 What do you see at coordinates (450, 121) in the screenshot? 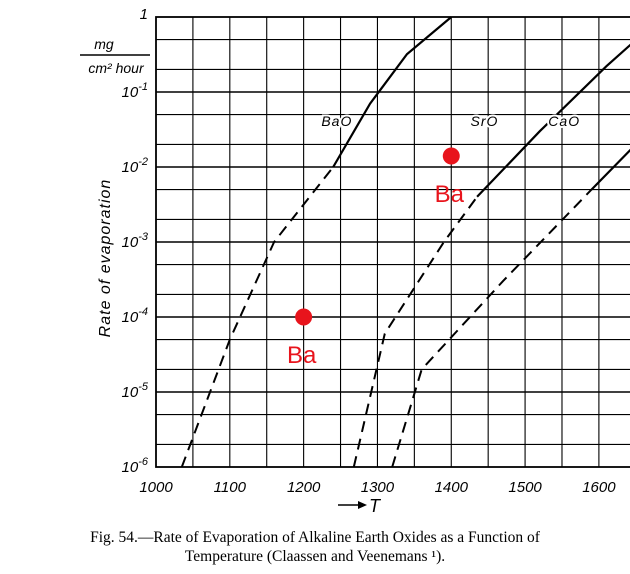
I see `series-labels: BaO SrO CaO` at bounding box center [450, 121].